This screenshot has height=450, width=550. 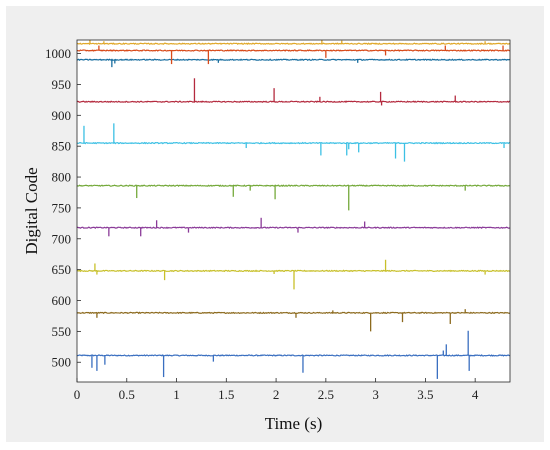 What do you see at coordinates (62, 300) in the screenshot?
I see `y-tick-label: 600` at bounding box center [62, 300].